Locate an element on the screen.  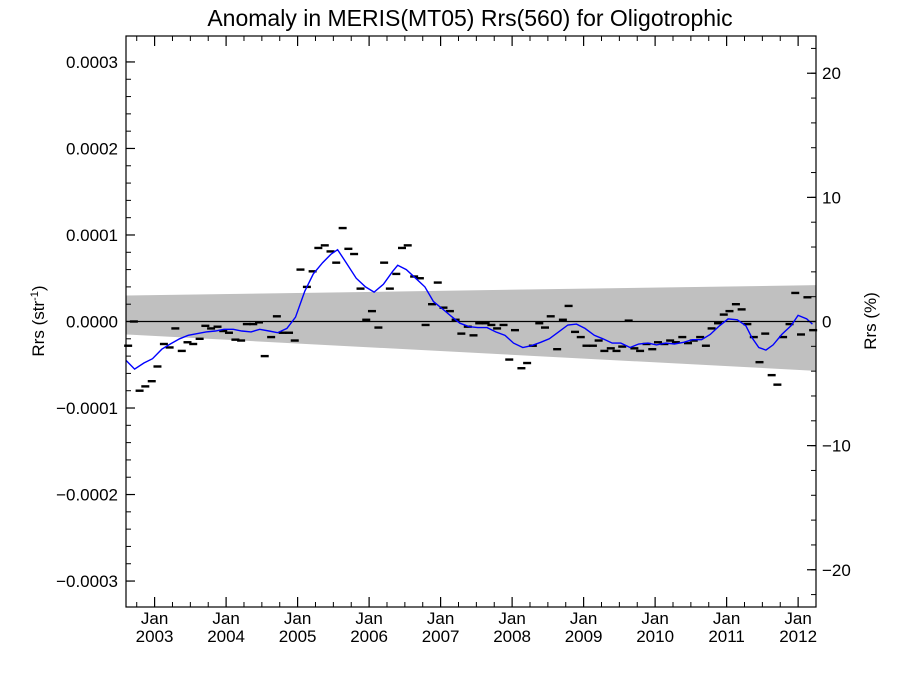
x-tick-year: 2007 is located at coordinates (441, 636).